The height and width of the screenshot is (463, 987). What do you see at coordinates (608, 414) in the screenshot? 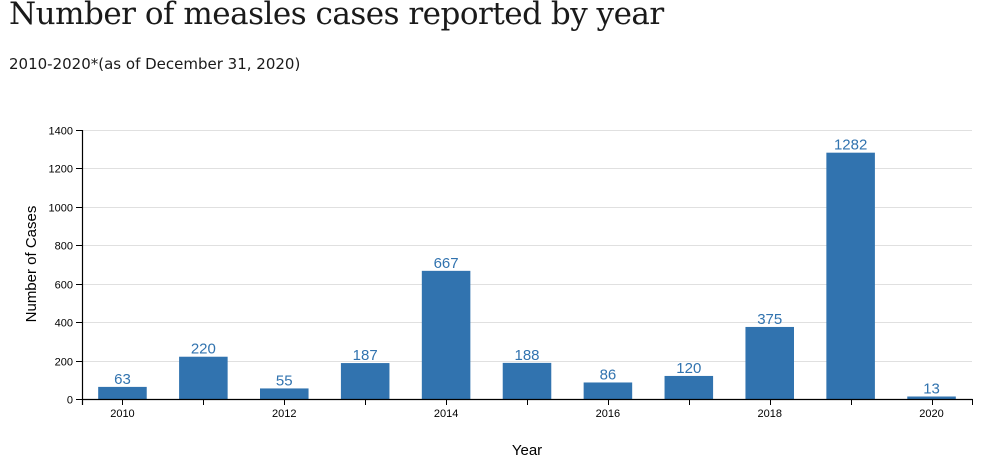
I see `x-tick-label: 2016` at bounding box center [608, 414].